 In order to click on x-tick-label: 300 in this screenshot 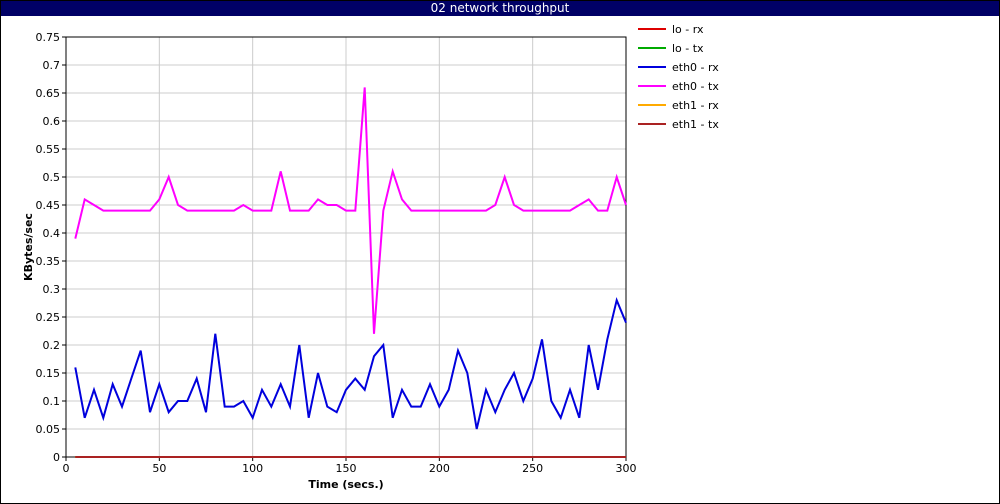, I will do `click(626, 468)`.